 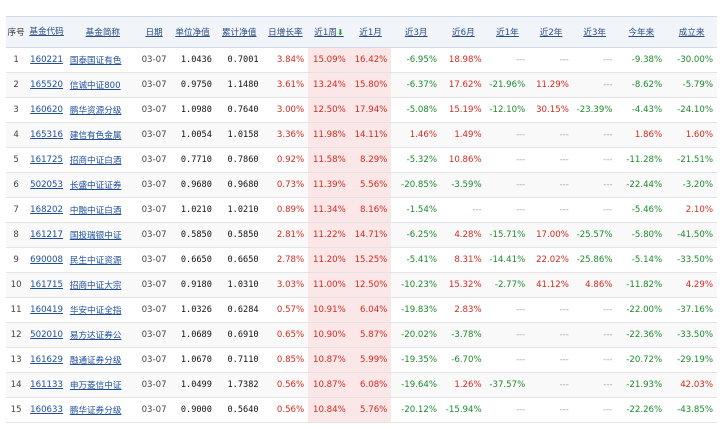 I want to click on cell-fund-code: 161725, so click(x=46, y=160).